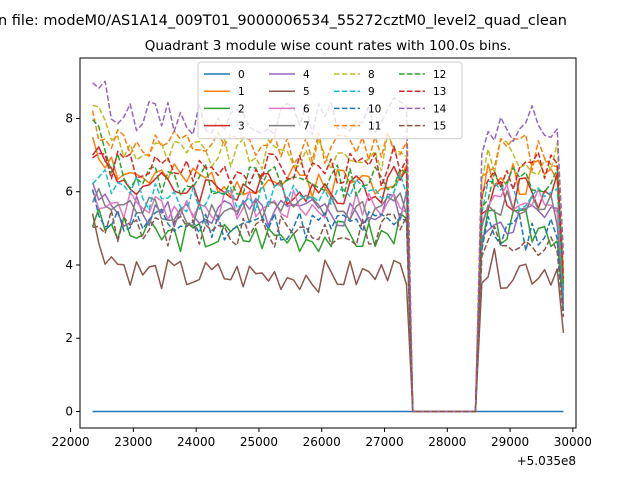  What do you see at coordinates (196, 442) in the screenshot?
I see `x-tick-label: 24000` at bounding box center [196, 442].